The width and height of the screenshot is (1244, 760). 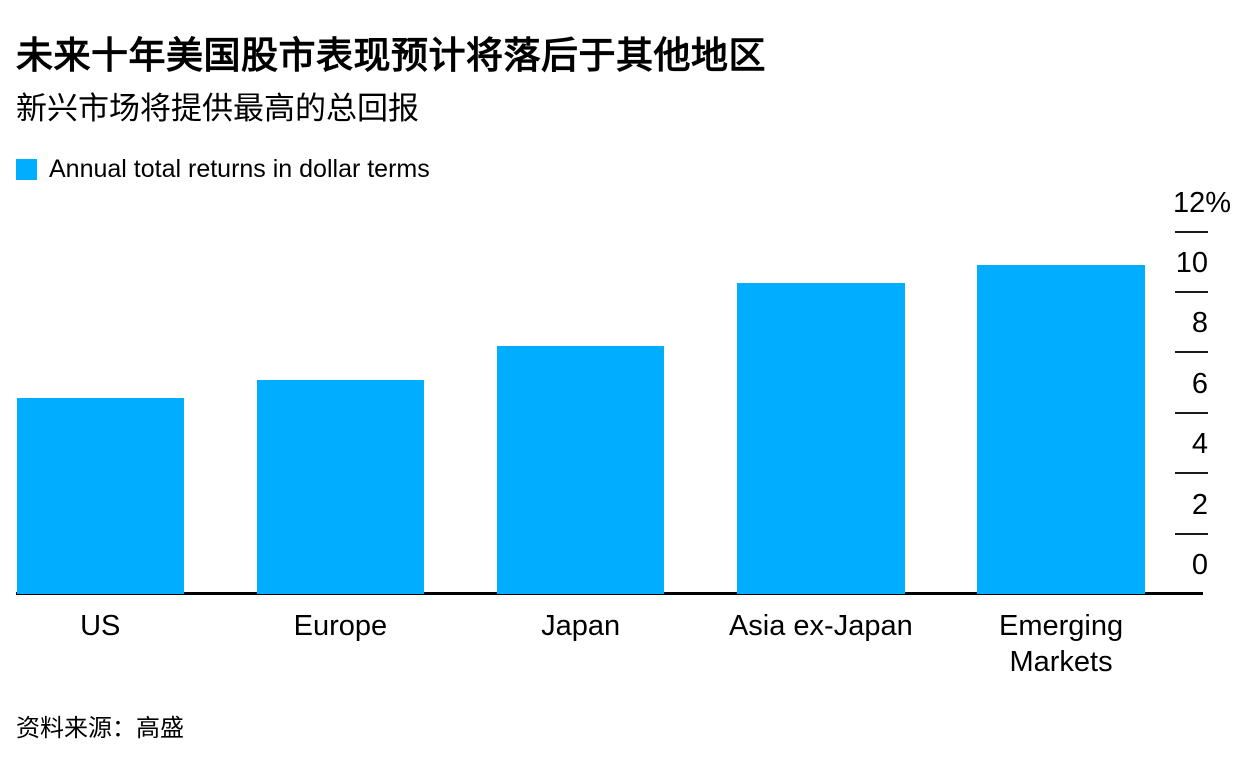 What do you see at coordinates (100, 728) in the screenshot?
I see `source-note: 资料来源：高盛` at bounding box center [100, 728].